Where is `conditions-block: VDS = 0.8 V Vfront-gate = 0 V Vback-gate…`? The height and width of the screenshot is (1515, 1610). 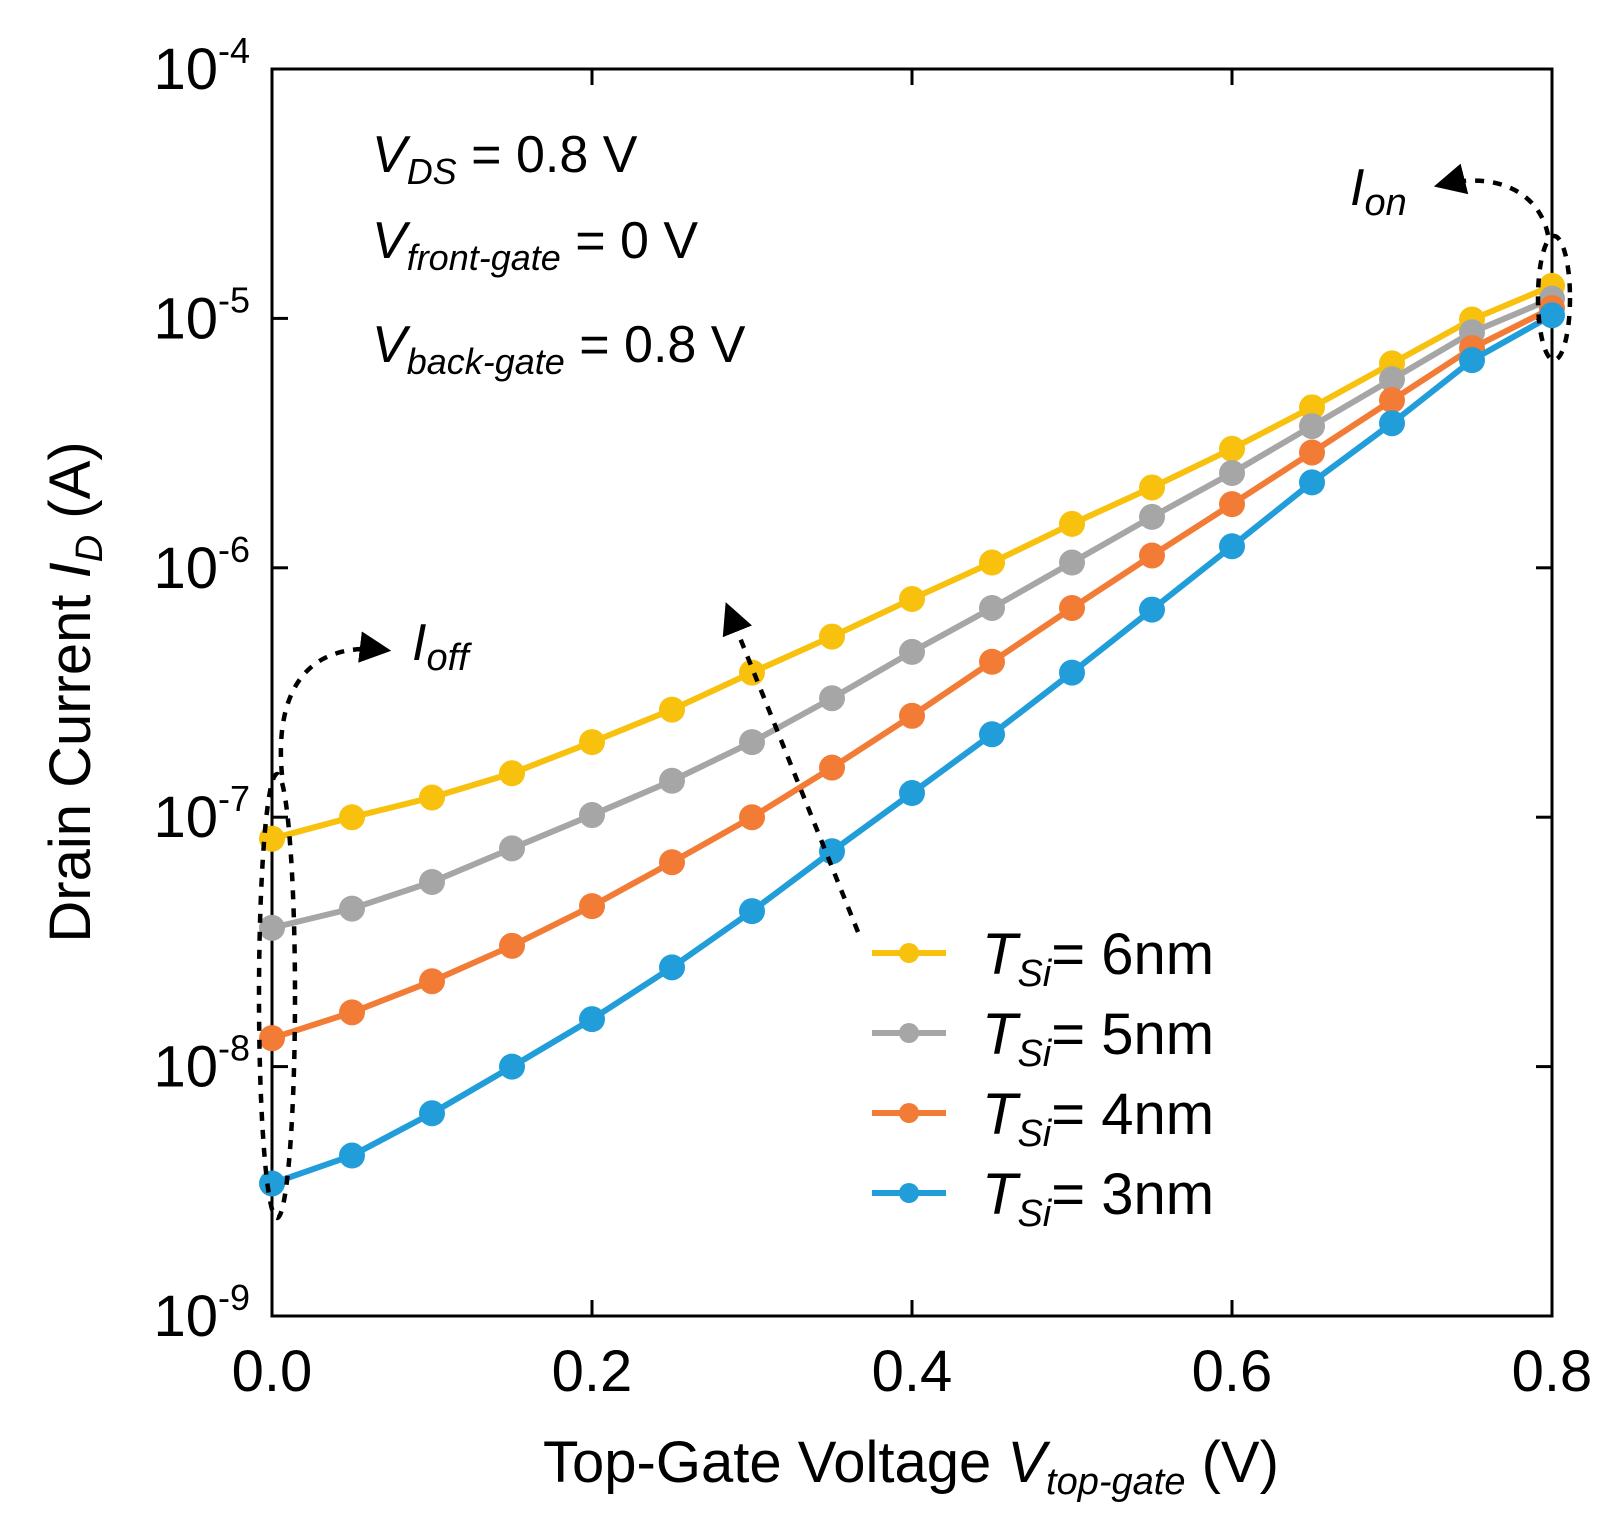
conditions-block: VDS = 0.8 V Vfront-gate = 0 V Vback-gate… is located at coordinates (559, 254).